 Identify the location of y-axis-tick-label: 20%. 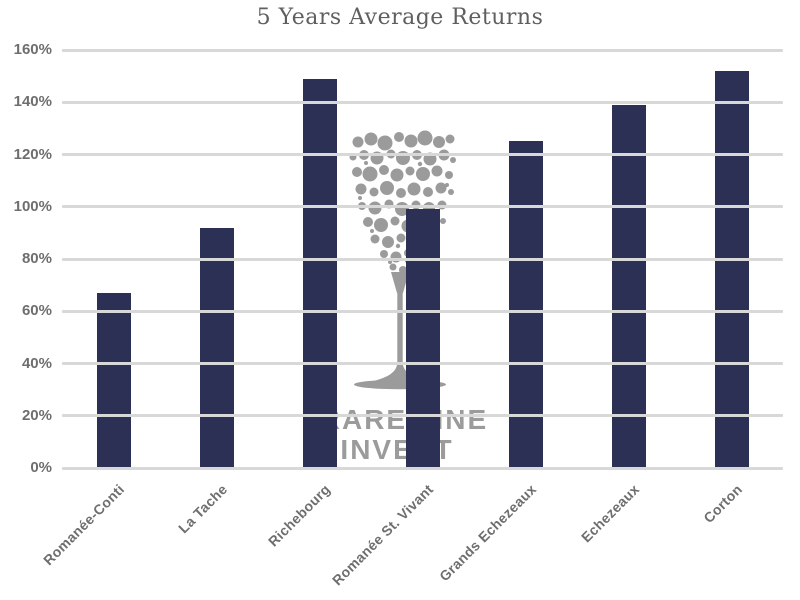
(36, 415).